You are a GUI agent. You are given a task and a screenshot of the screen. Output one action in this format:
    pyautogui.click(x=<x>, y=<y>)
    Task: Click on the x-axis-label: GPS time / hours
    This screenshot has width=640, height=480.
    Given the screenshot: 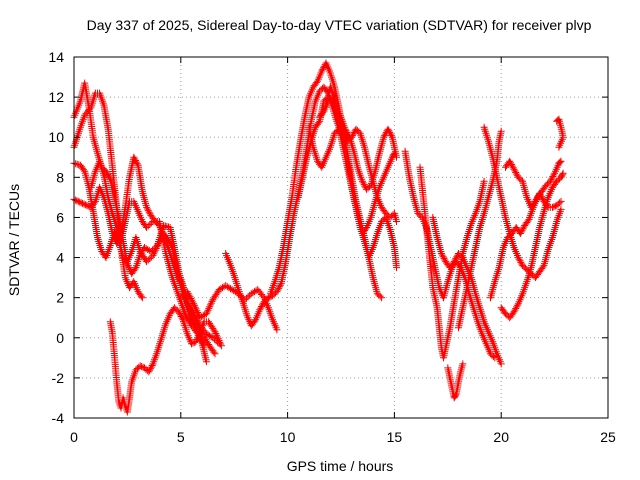 What is the action you would take?
    pyautogui.click(x=340, y=466)
    